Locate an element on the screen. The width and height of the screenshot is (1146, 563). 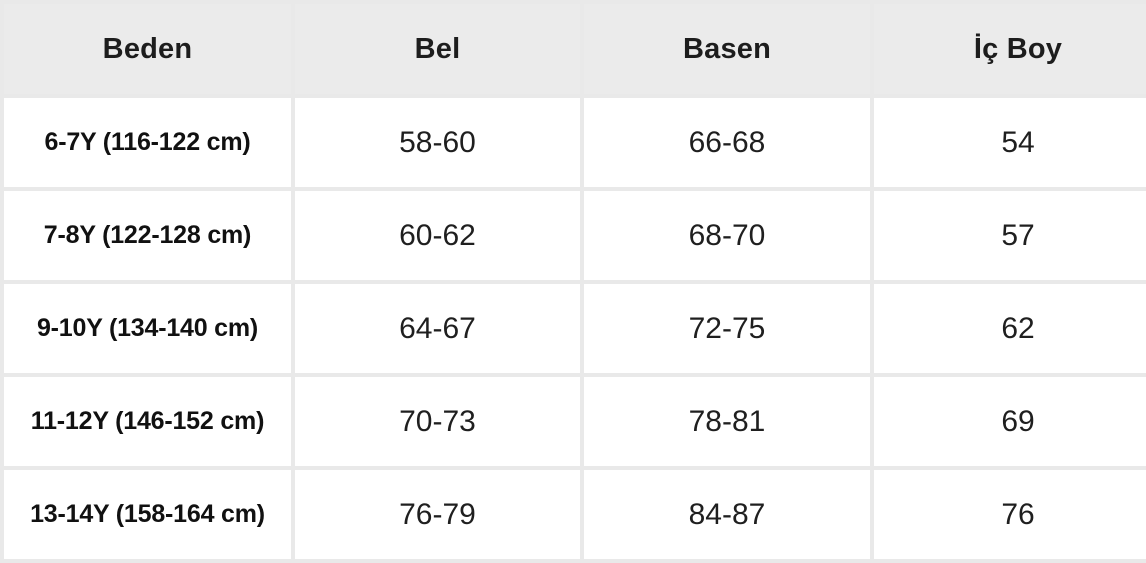
cell-bel: 70-73 is located at coordinates (437, 421).